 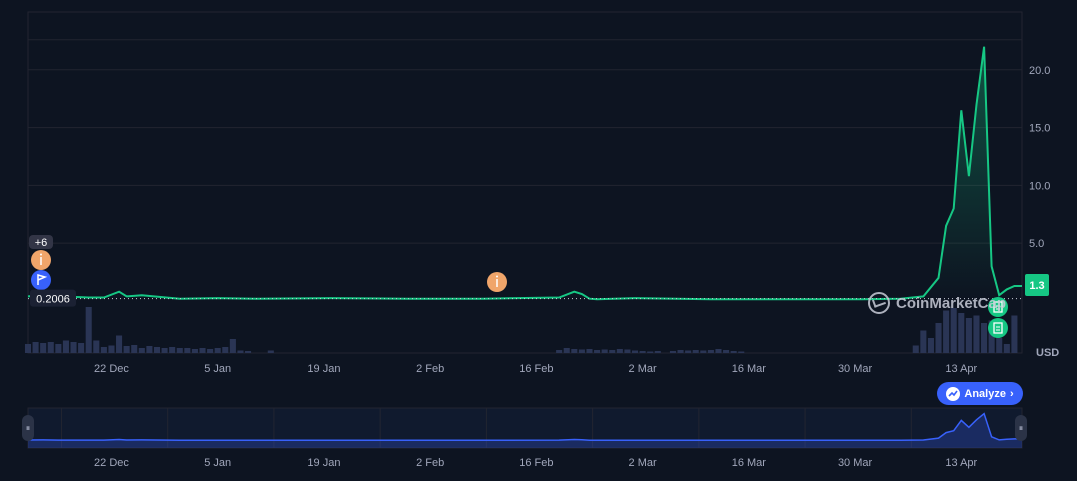 What do you see at coordinates (539, 290) in the screenshot?
I see `price-labels: 0.2006 1.3` at bounding box center [539, 290].